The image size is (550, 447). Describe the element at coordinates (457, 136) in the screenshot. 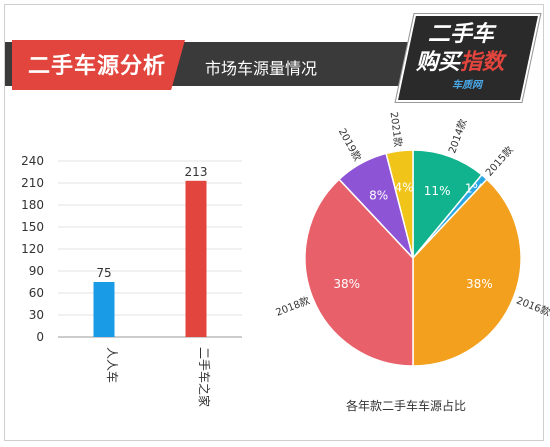

I see `pie-category-label: 2014款` at that location.